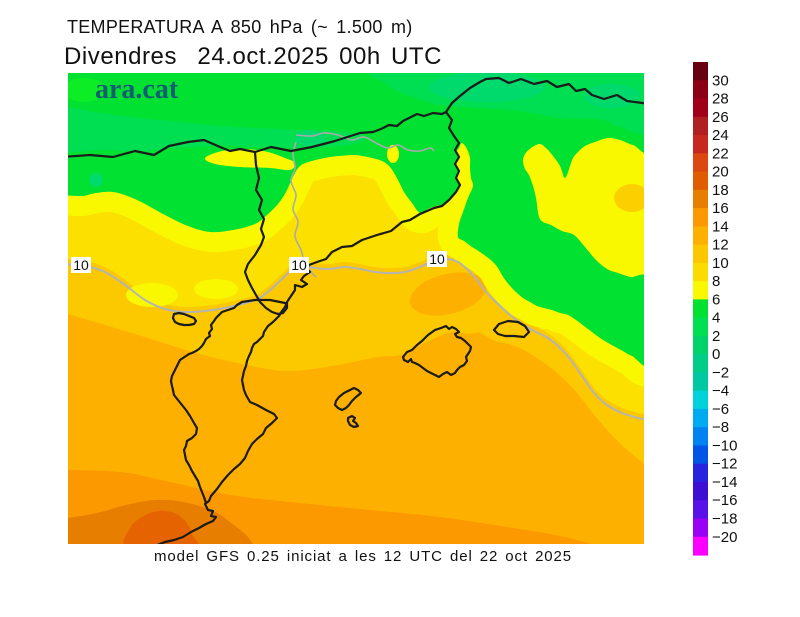 The height and width of the screenshot is (617, 800). What do you see at coordinates (724, 500) in the screenshot?
I see `svg-text: −16` at bounding box center [724, 500].